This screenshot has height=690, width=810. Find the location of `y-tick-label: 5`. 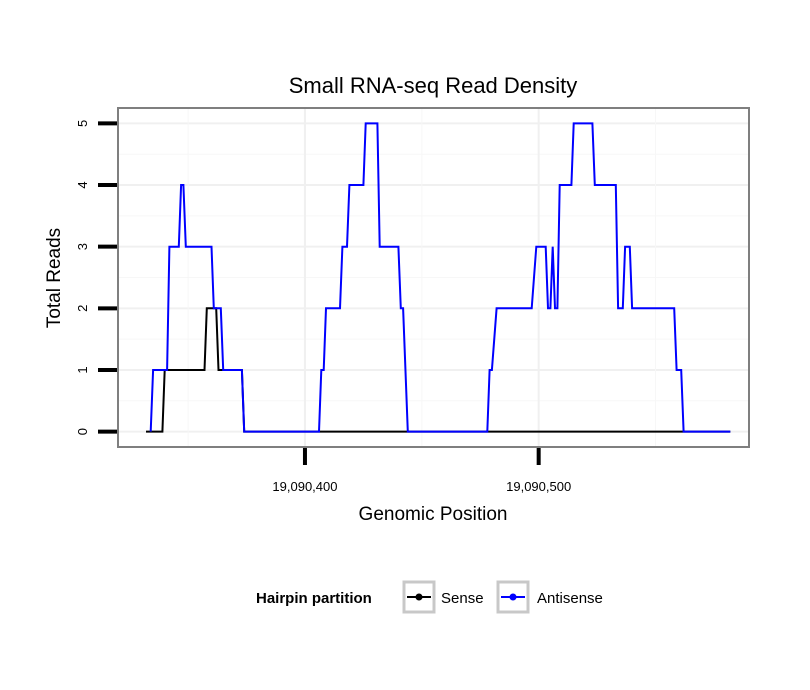

y-tick-label: 5 is located at coordinates (82, 123).